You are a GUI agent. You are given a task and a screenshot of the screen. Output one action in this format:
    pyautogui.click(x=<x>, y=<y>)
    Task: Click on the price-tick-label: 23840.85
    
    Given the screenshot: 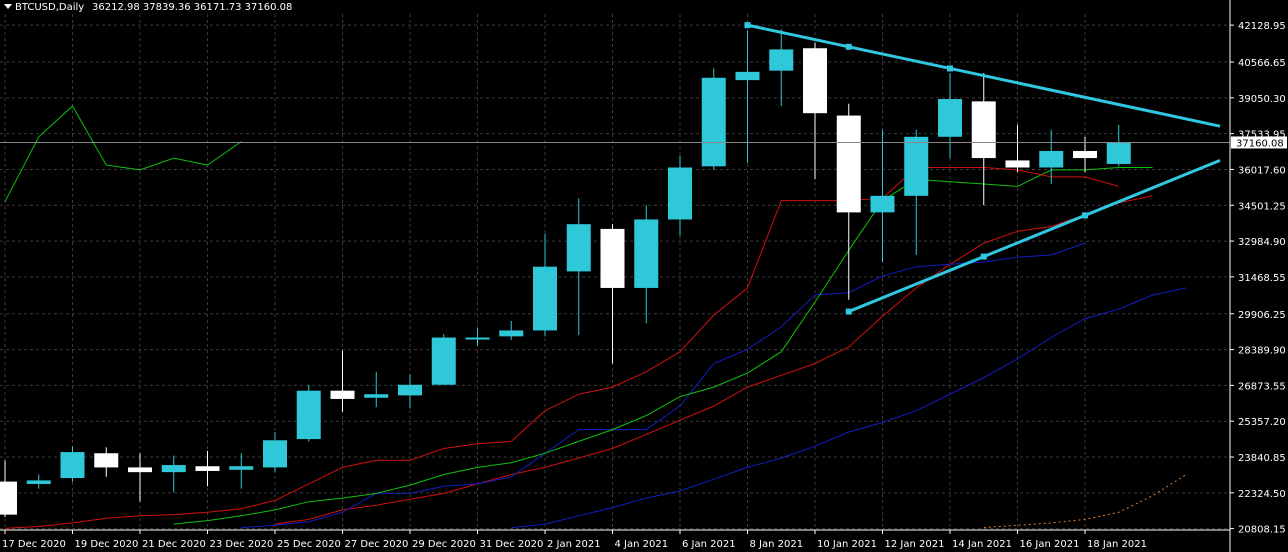 What is the action you would take?
    pyautogui.click(x=1262, y=458)
    